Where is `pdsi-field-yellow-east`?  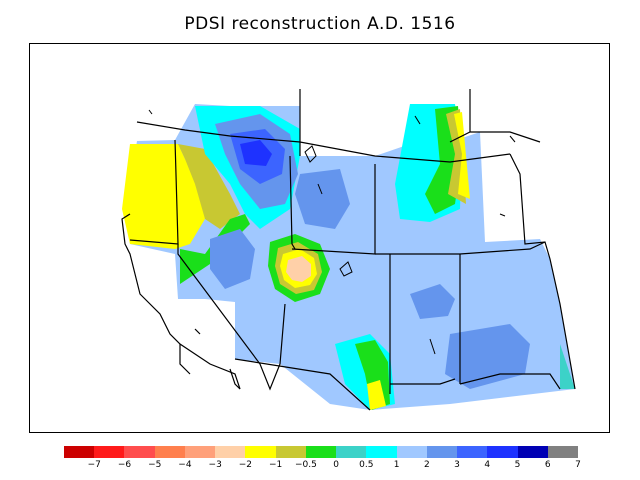
pdsi-field-yellow-east is located at coordinates (462, 155).